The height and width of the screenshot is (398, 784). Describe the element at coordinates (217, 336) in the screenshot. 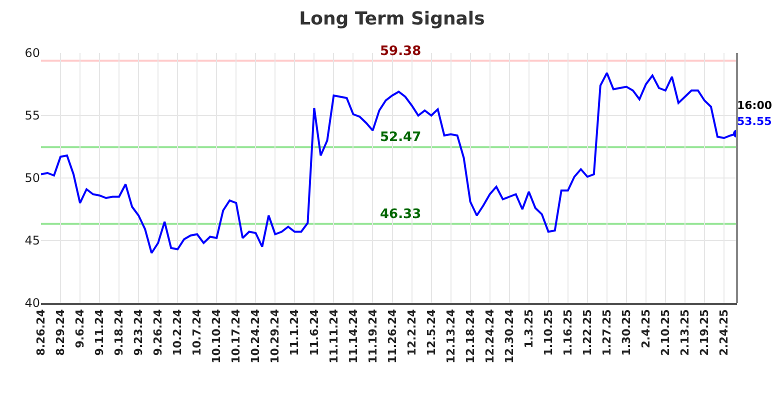

I see `x-tick-label: 10.10.24` at that location.